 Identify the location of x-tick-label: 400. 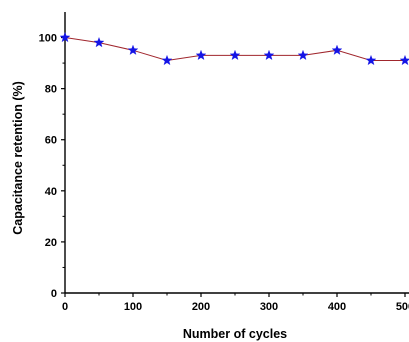
(337, 307).